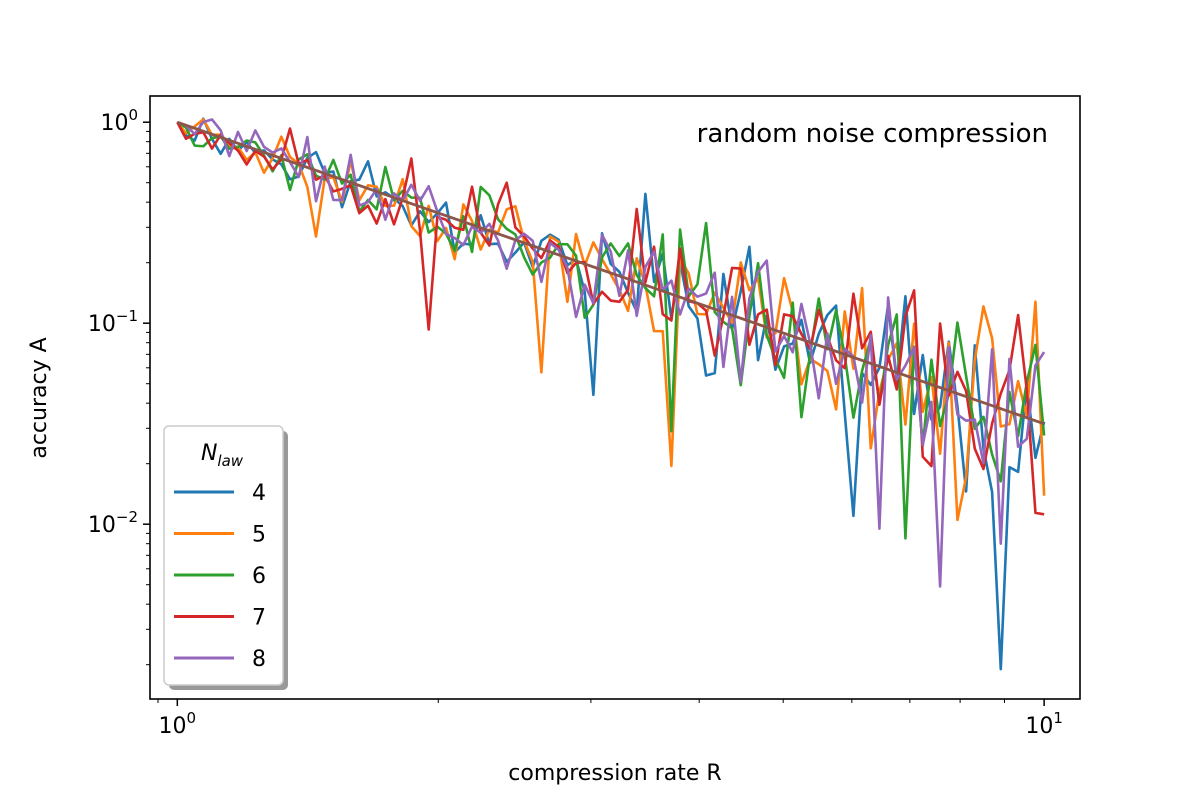 Image resolution: width=1200 pixels, height=800 pixels. Describe the element at coordinates (872, 134) in the screenshot. I see `chart-annotation: random noise compression` at that location.